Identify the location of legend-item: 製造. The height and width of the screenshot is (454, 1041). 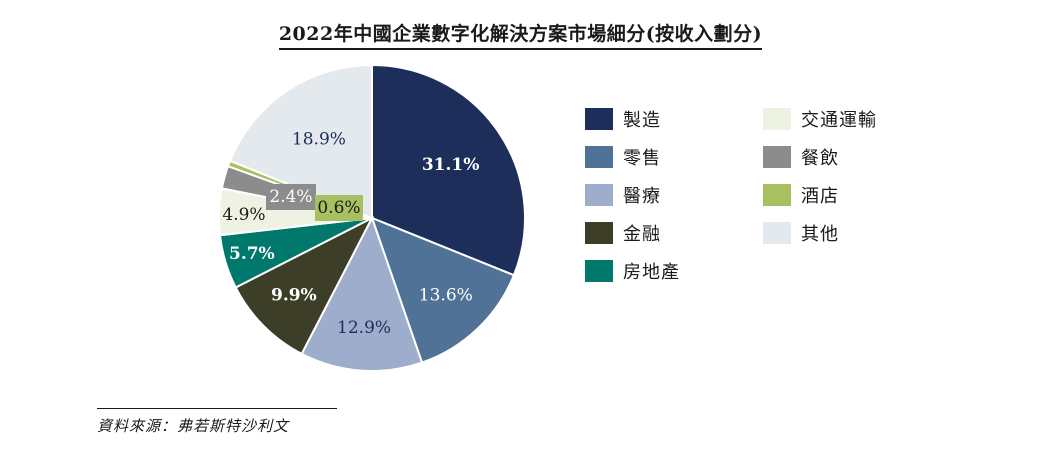
(623, 119).